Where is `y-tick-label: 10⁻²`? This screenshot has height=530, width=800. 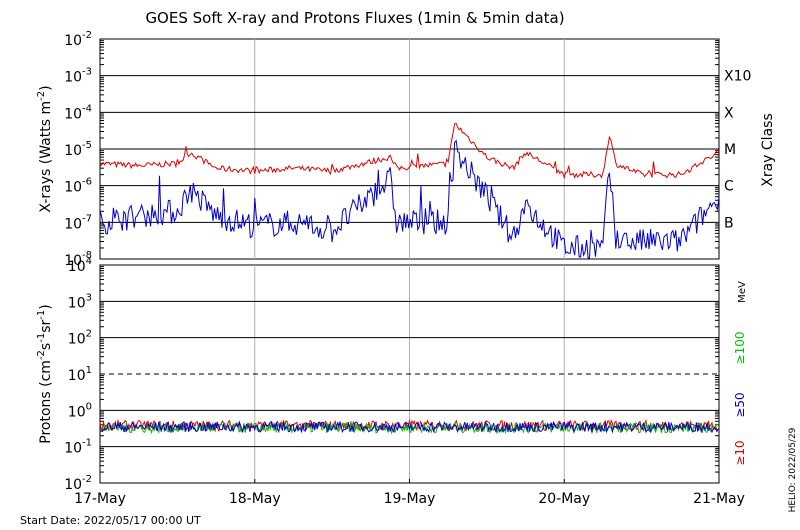 y-tick-label: 10⁻² is located at coordinates (78, 39).